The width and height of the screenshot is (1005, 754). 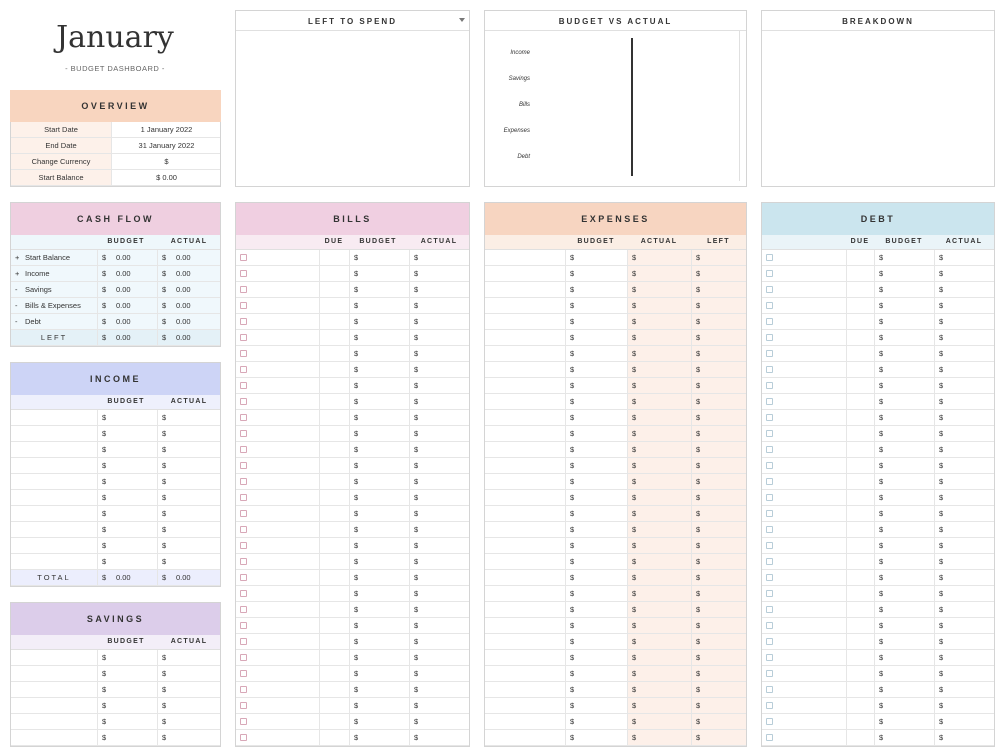 What do you see at coordinates (166, 177) in the screenshot?
I see `overview-value: $ 0.00` at bounding box center [166, 177].